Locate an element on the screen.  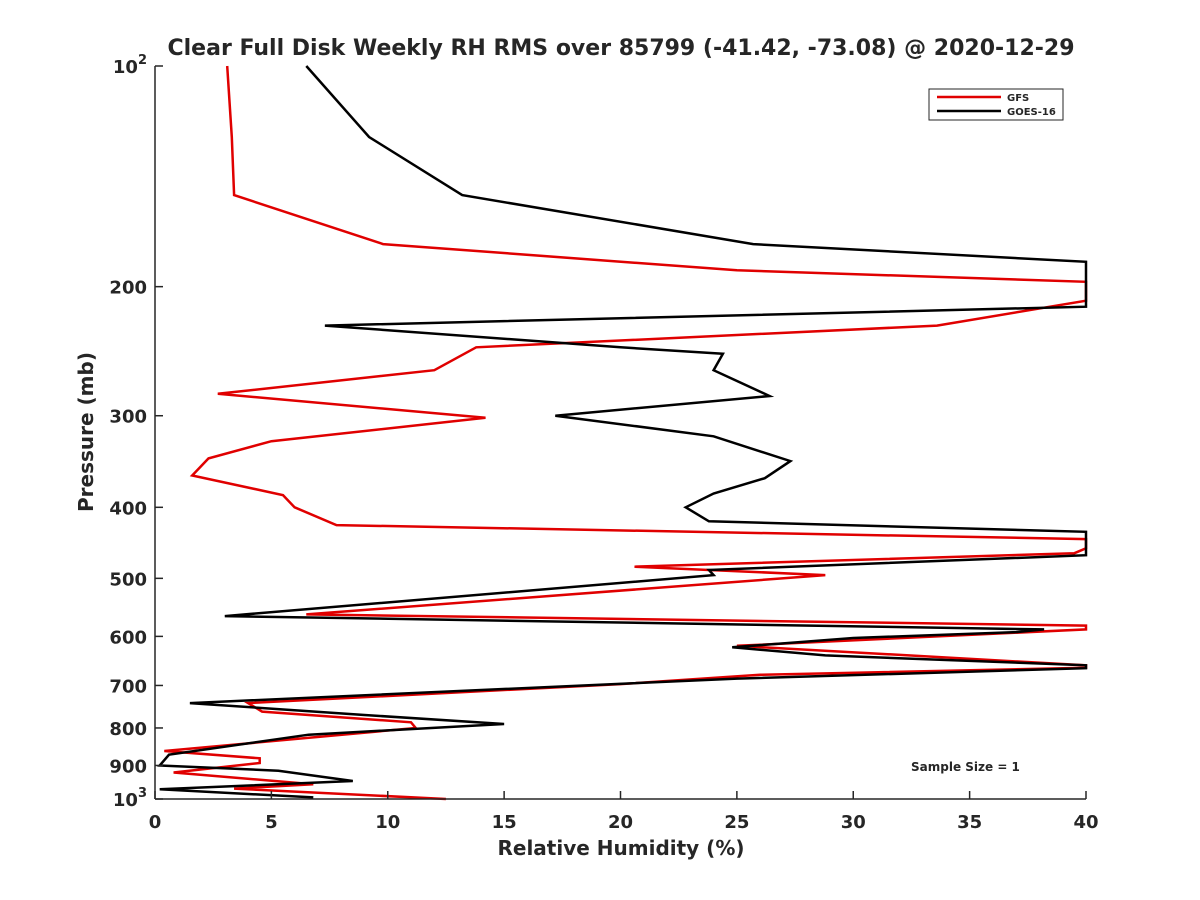
y-tick-label: 10³ is located at coordinates (130, 798).